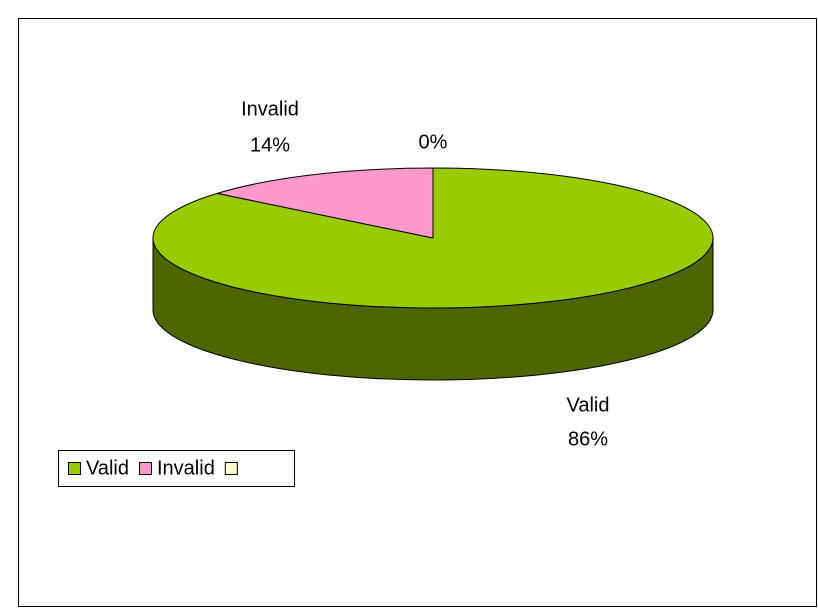 This screenshot has width=818, height=608. What do you see at coordinates (588, 439) in the screenshot?
I see `data-label-value: 86%` at bounding box center [588, 439].